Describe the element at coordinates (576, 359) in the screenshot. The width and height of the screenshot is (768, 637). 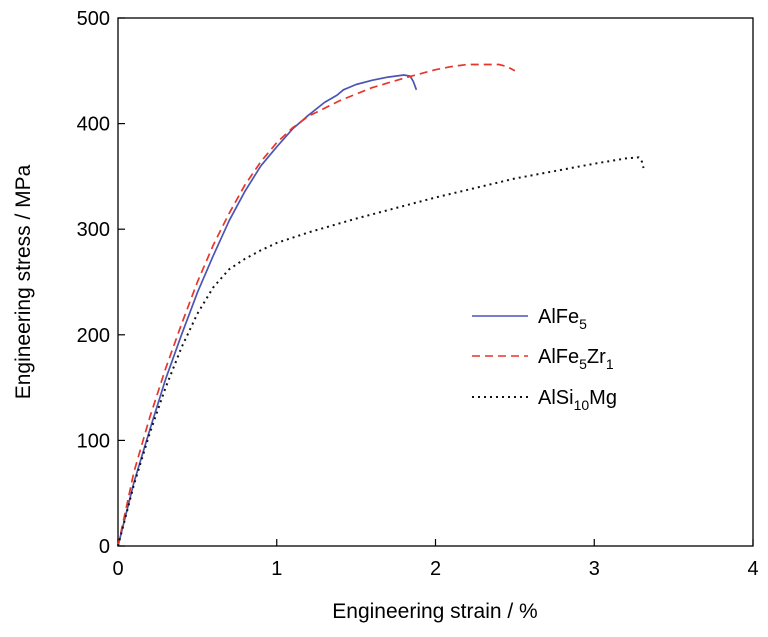
I see `legend-label-alfe5zr1: AlFe5Zr1` at that location.